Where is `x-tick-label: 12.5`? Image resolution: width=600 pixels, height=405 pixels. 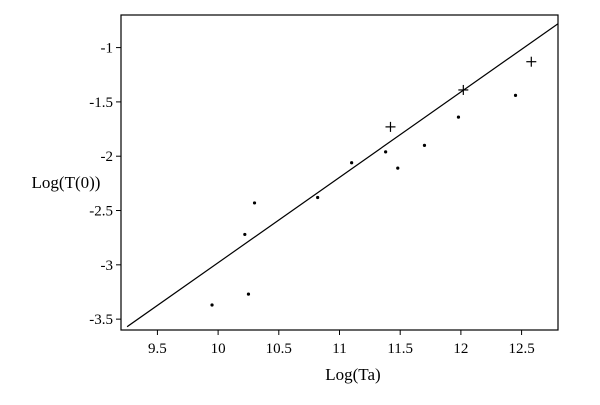 x-tick-label: 12.5 is located at coordinates (521, 349).